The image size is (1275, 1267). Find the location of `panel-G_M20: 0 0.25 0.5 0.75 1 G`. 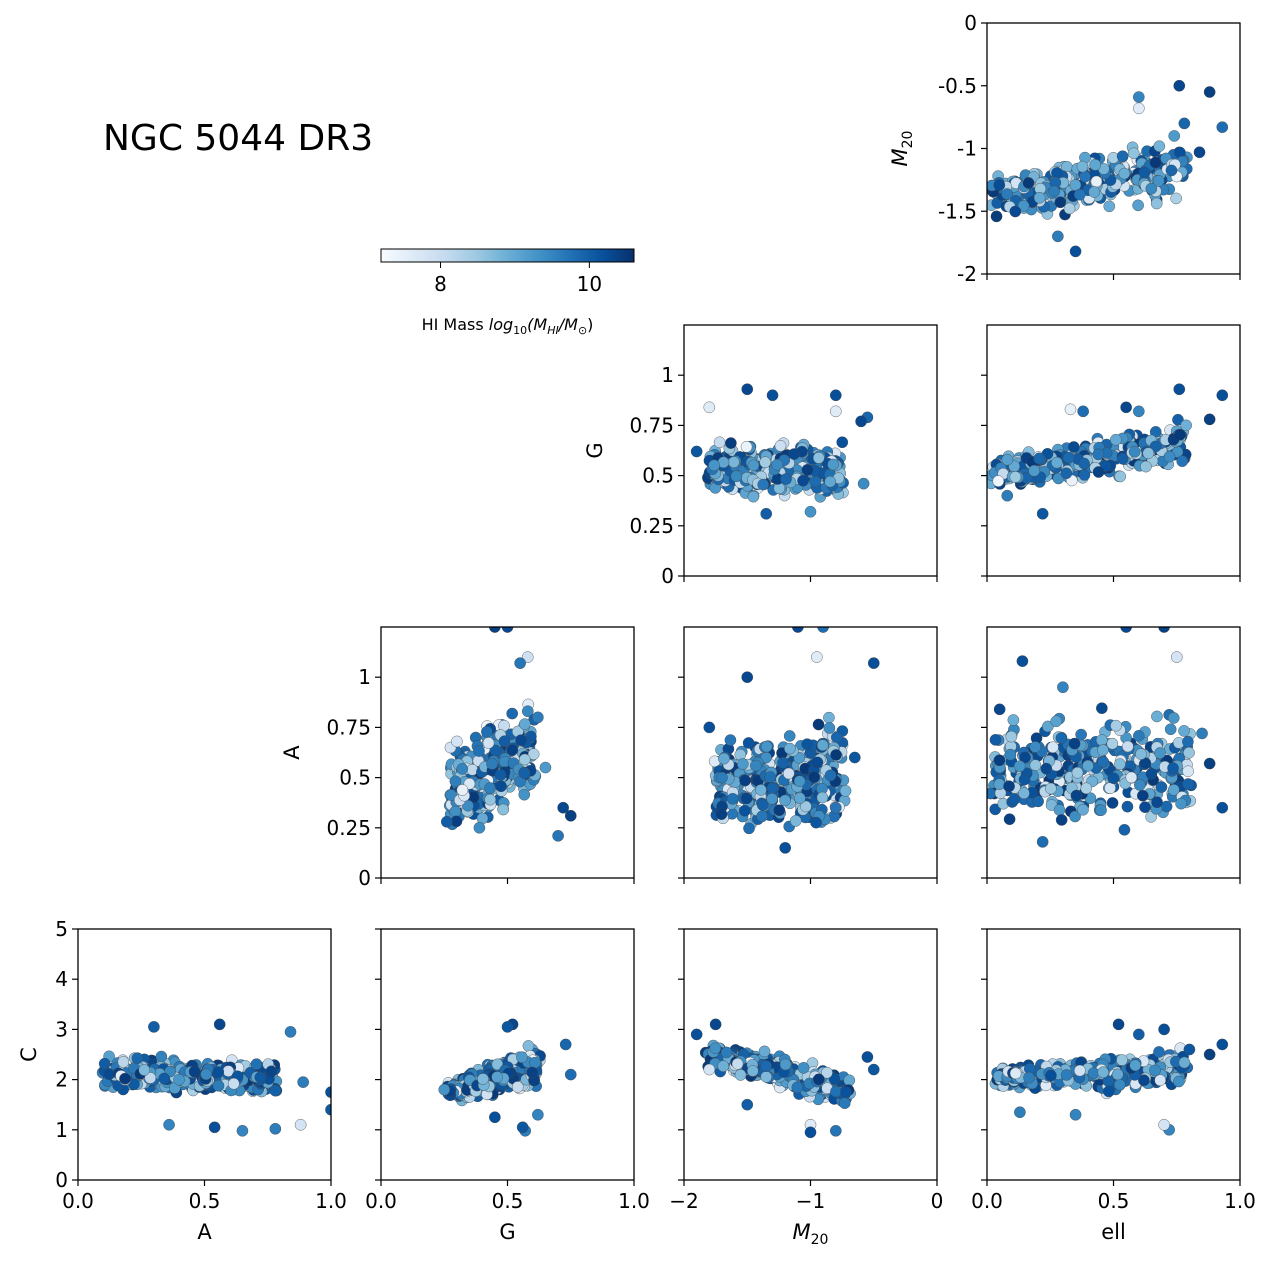

panel-G_M20: 0 0.25 0.5 0.75 1 G is located at coordinates (760, 456).